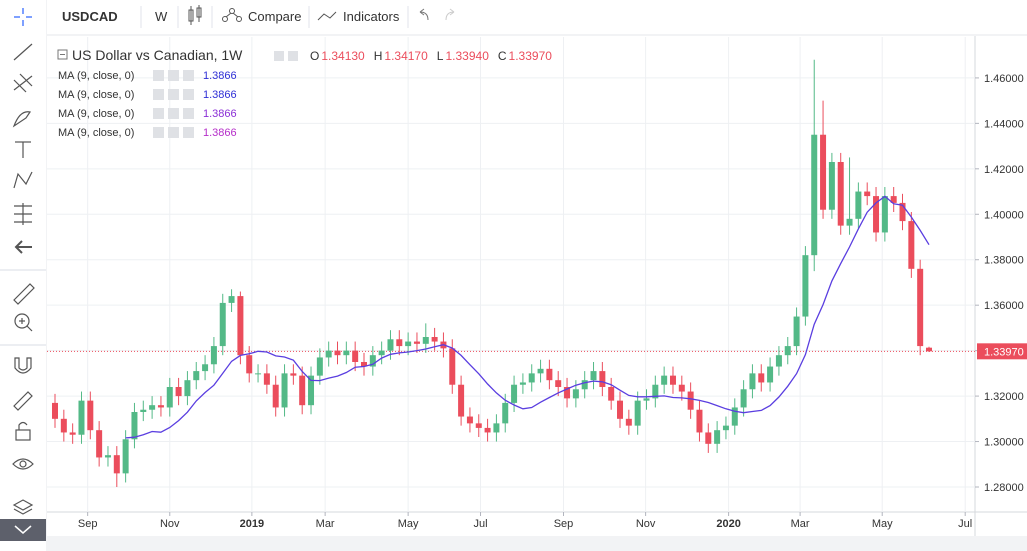  I want to click on visibility-tool, so click(23, 464).